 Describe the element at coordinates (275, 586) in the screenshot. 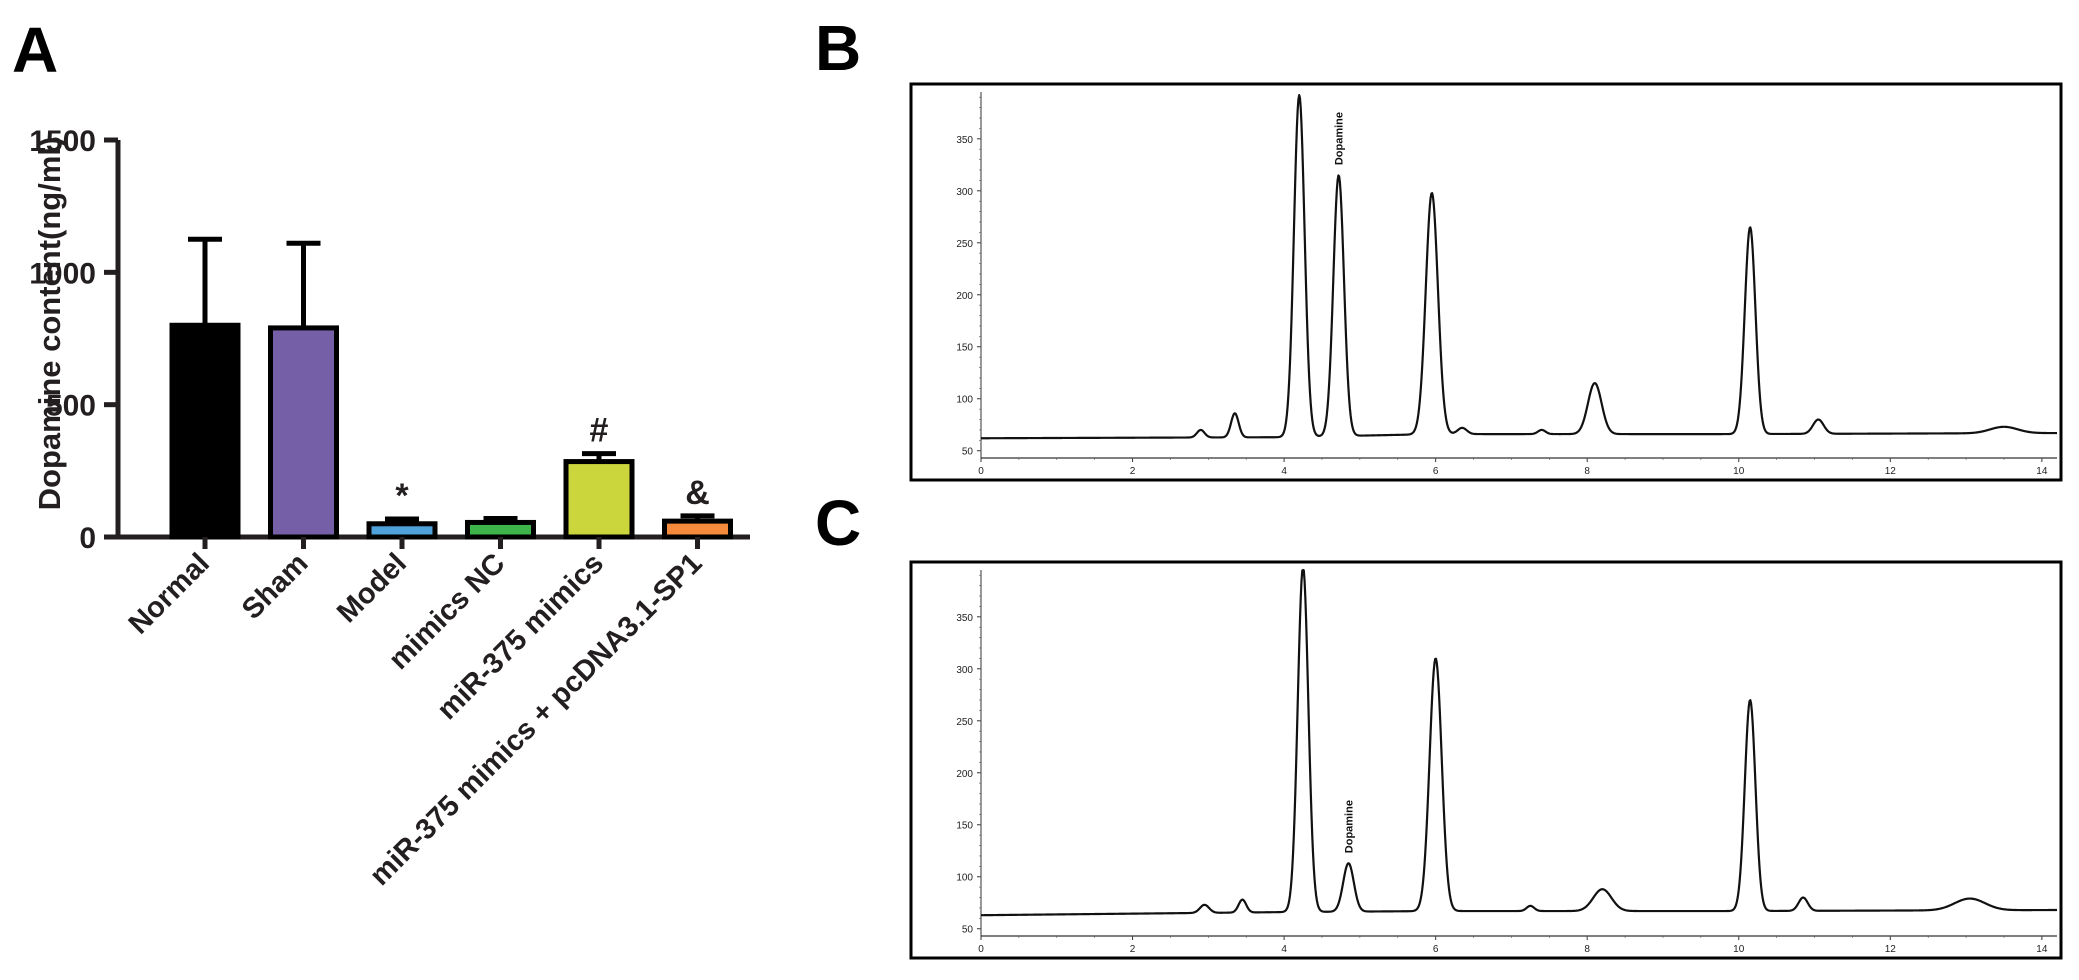

I see `x-tick-label: Sham` at that location.